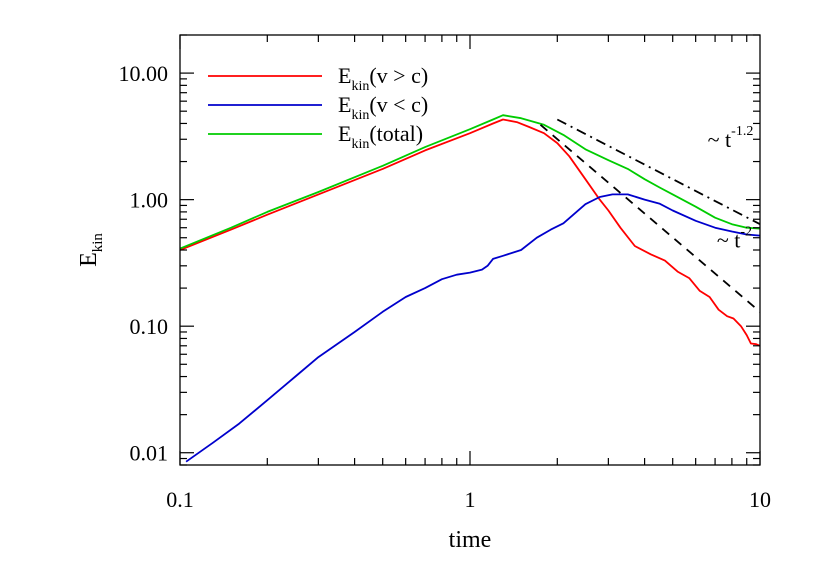 The height and width of the screenshot is (581, 814). What do you see at coordinates (149, 200) in the screenshot?
I see `y-tick-label: 1.00` at bounding box center [149, 200].